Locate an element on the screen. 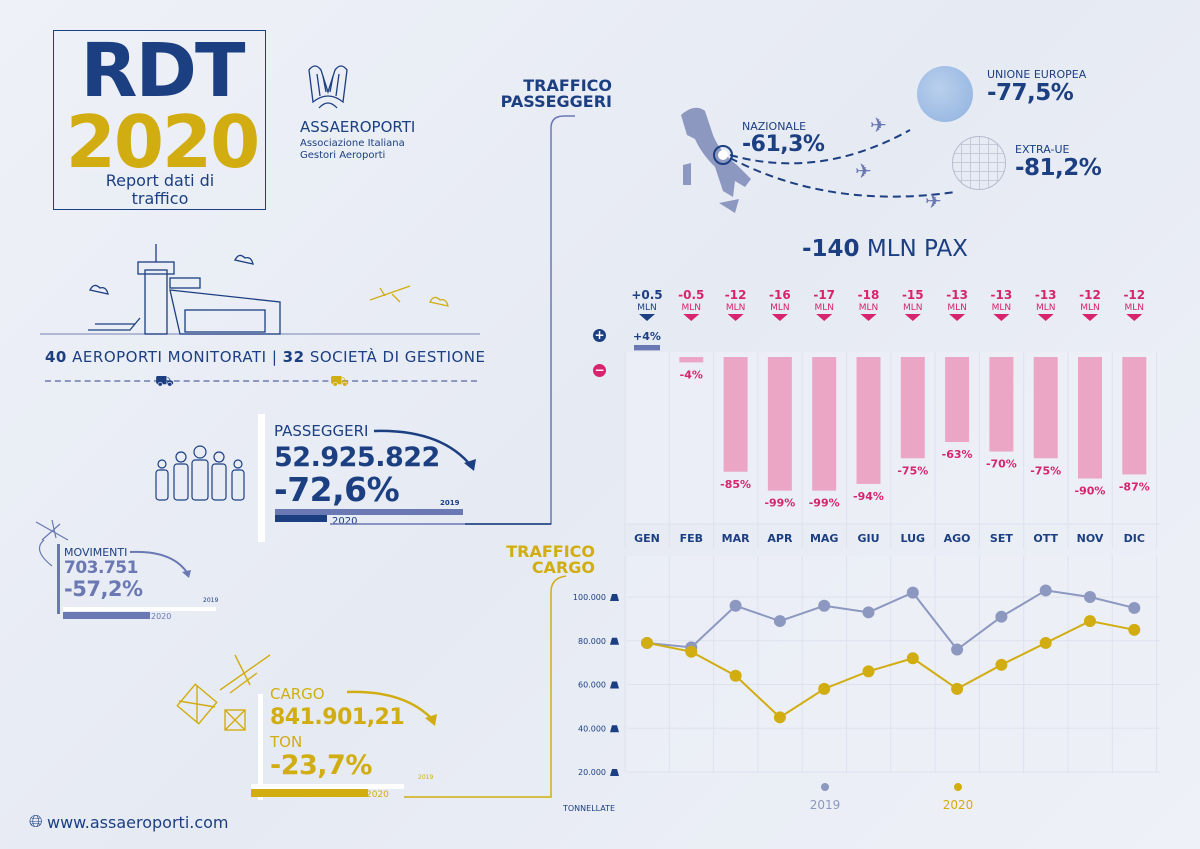  website-link: www.assaeroporti.com is located at coordinates (138, 822).